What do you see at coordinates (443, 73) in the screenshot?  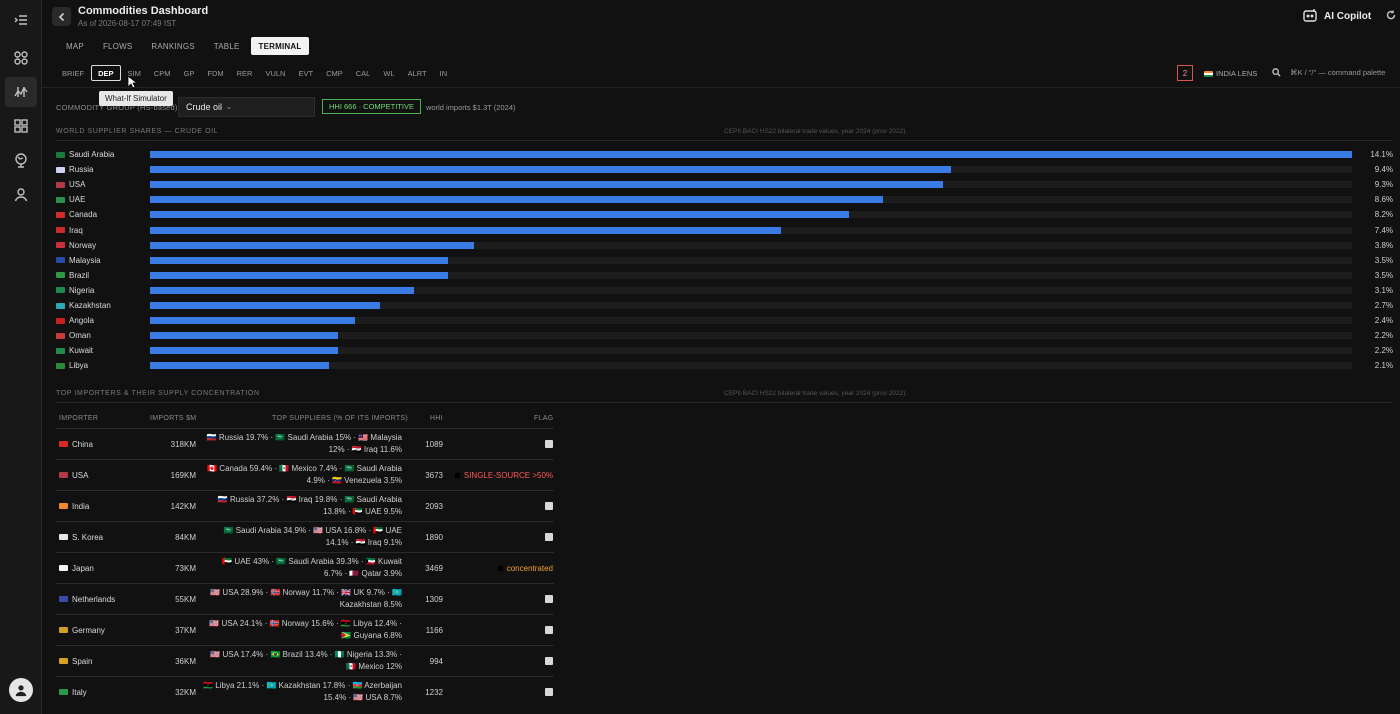 I see `subtab-in: IN` at bounding box center [443, 73].